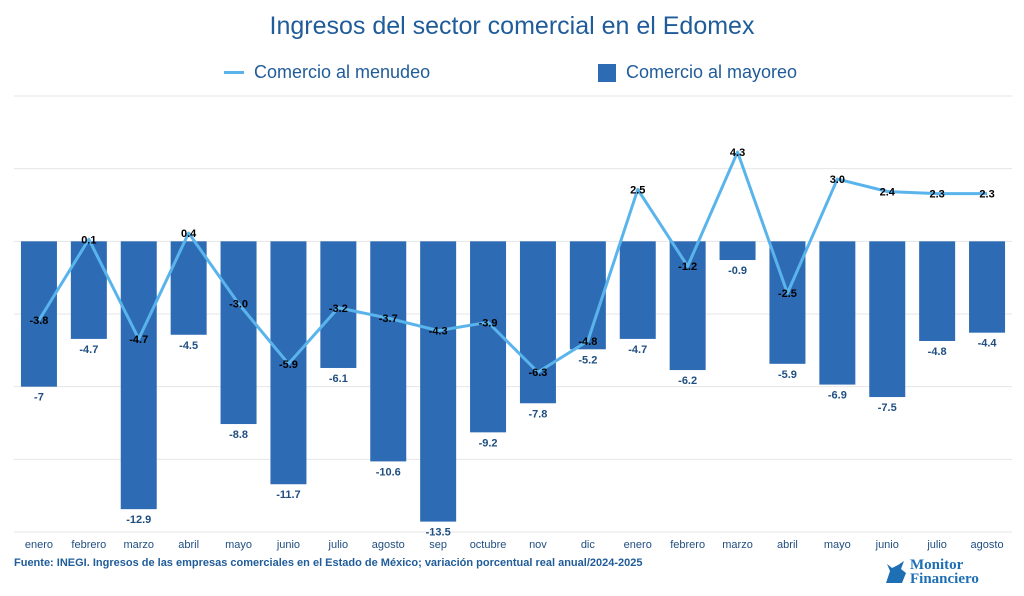 The height and width of the screenshot is (596, 1024). Describe the element at coordinates (288, 365) in the screenshot. I see `line-data-label: -5.9` at that location.